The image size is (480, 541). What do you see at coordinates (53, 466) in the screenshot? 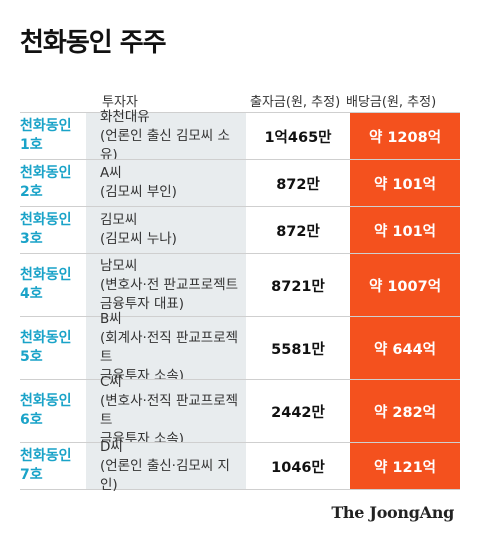
I see `entity-name: 천화동인 7호` at bounding box center [53, 466].